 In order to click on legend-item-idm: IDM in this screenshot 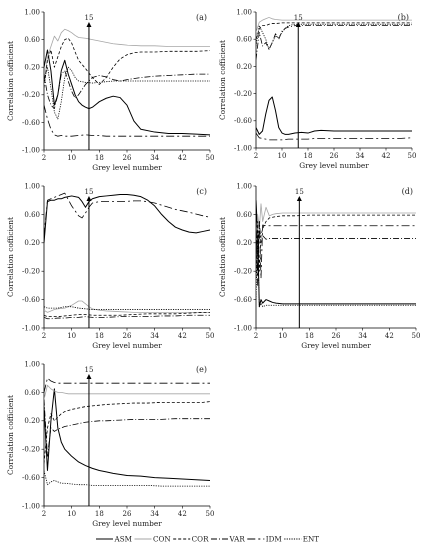, I will do `click(264, 539)`.